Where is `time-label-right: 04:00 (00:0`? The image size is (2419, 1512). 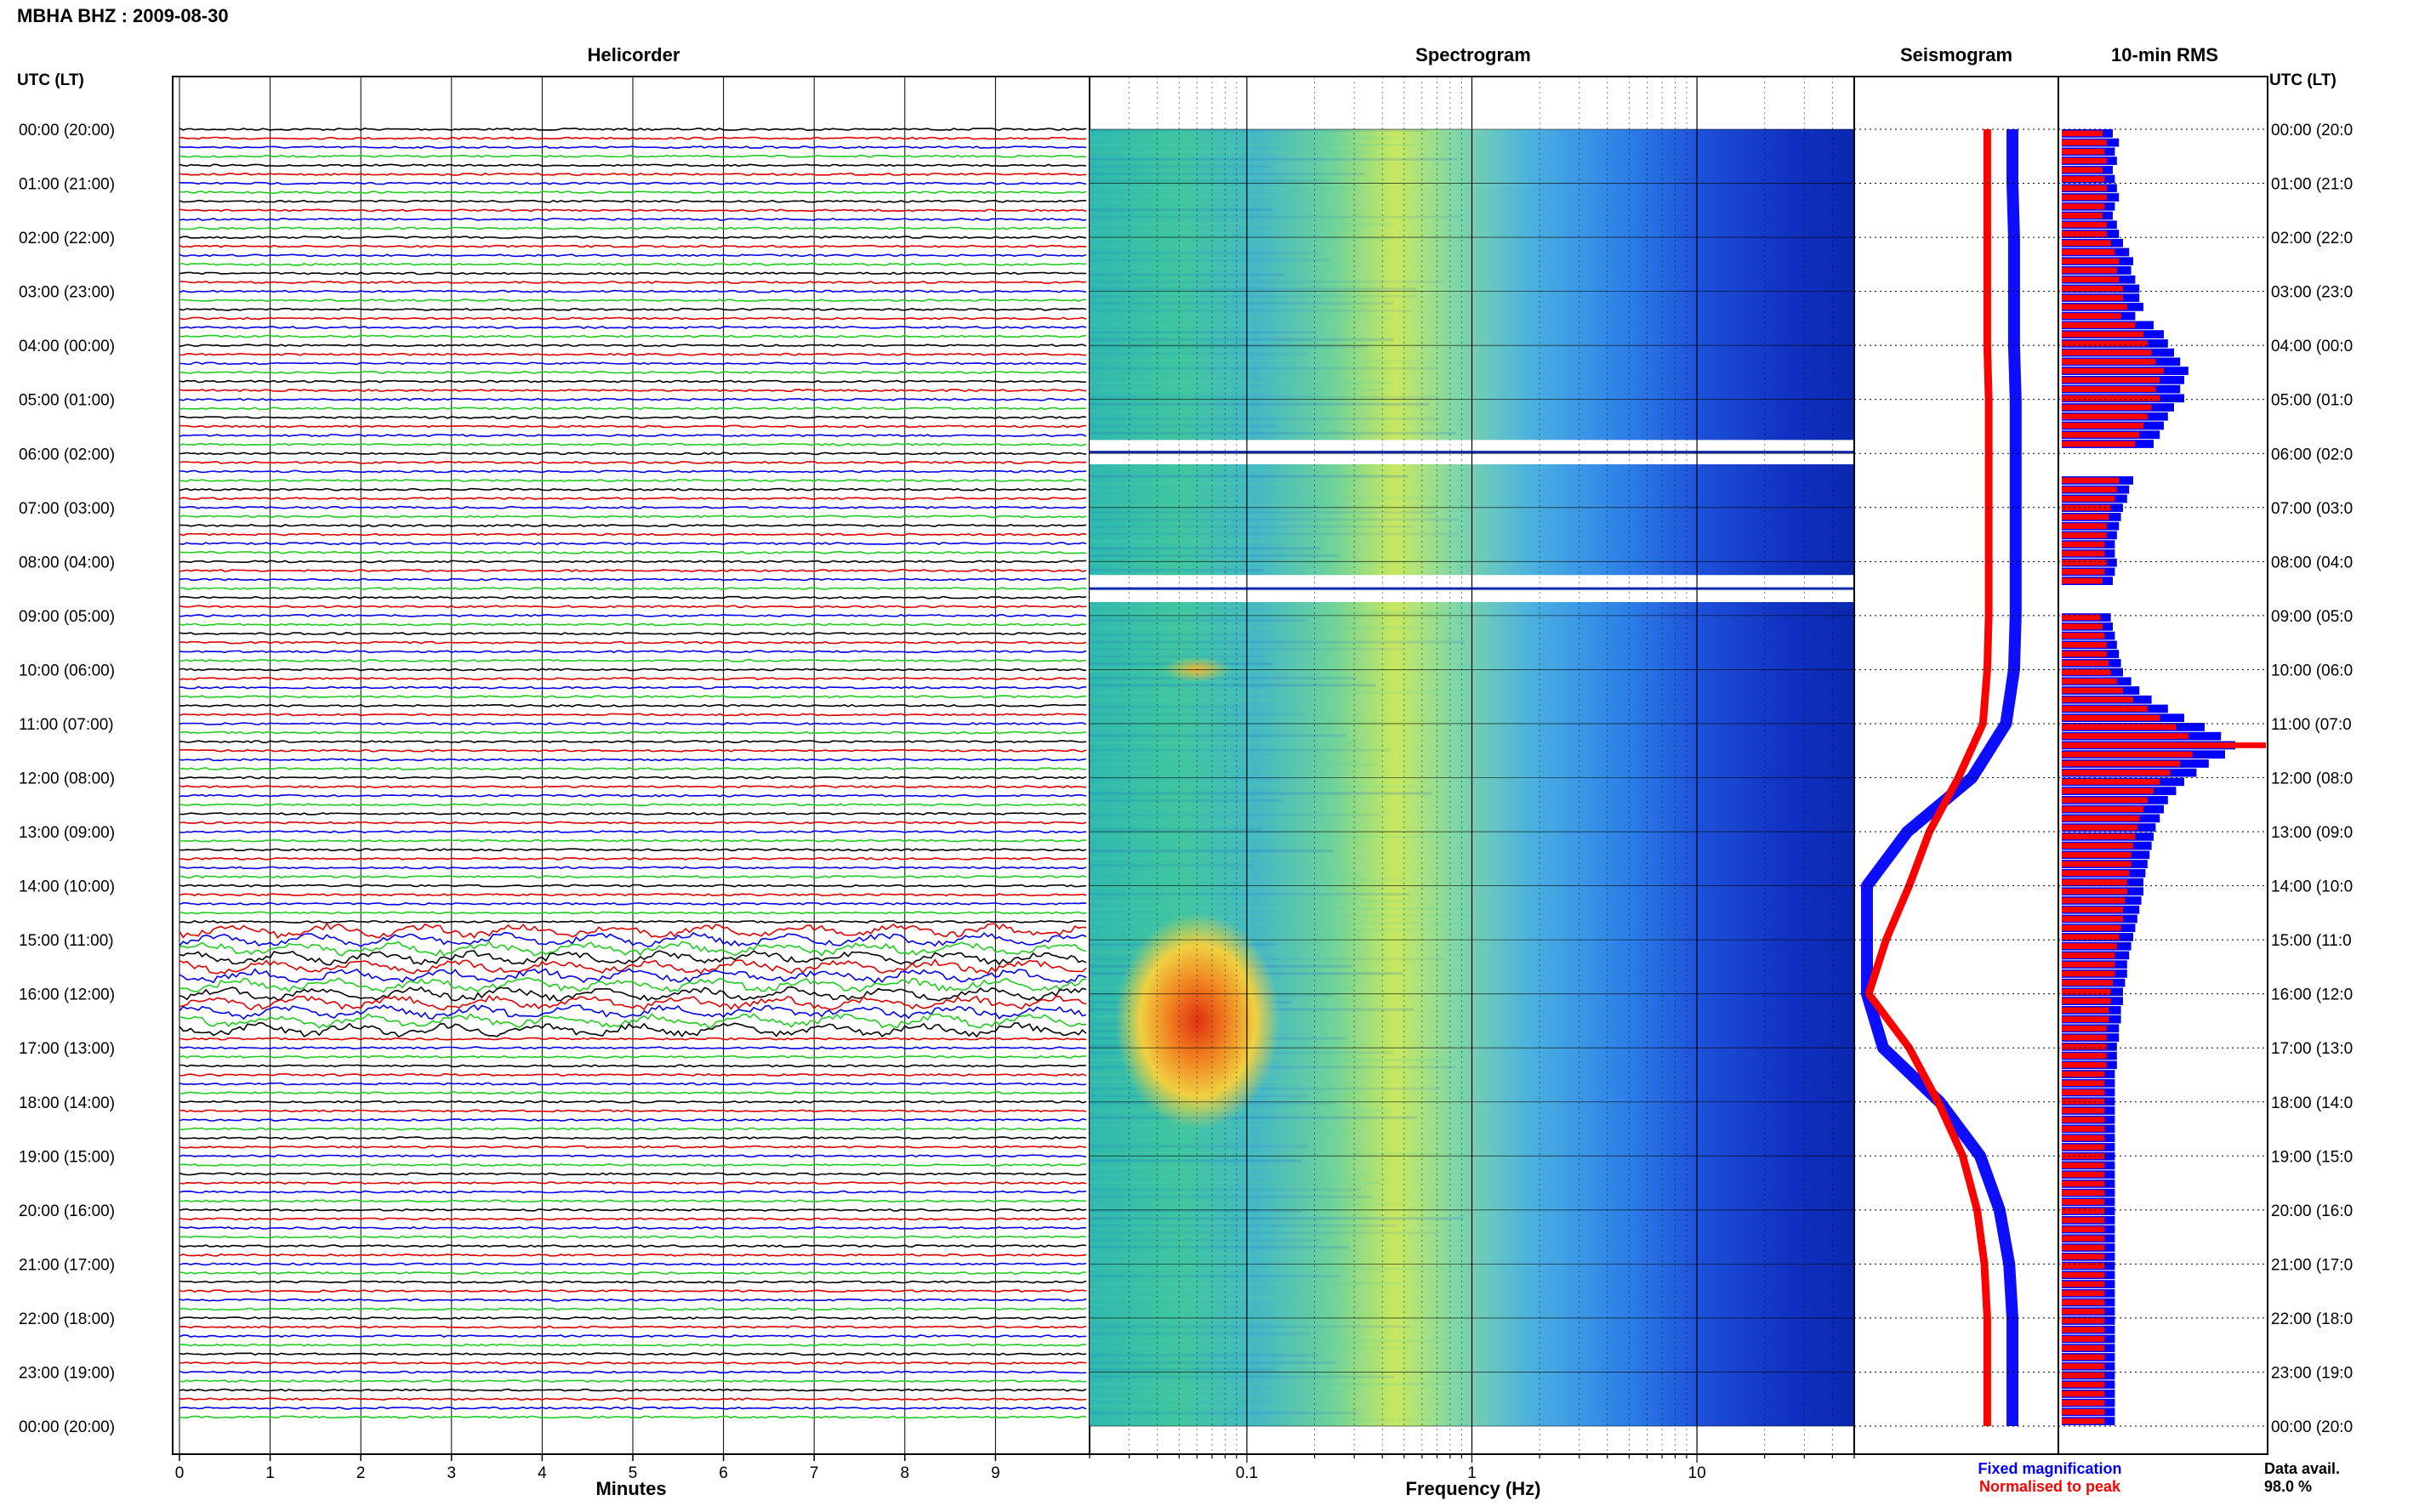
time-label-right: 04:00 (00:0 is located at coordinates (2312, 346).